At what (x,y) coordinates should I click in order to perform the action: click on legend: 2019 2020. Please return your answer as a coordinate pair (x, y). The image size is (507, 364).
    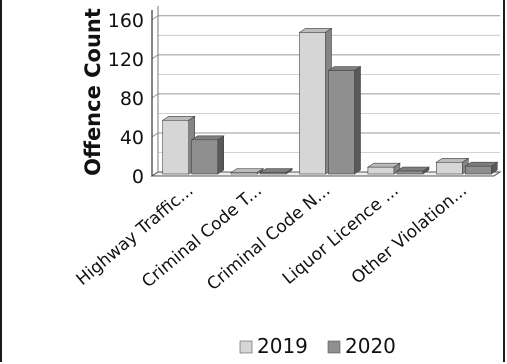
    Looking at the image, I should click on (317, 346).